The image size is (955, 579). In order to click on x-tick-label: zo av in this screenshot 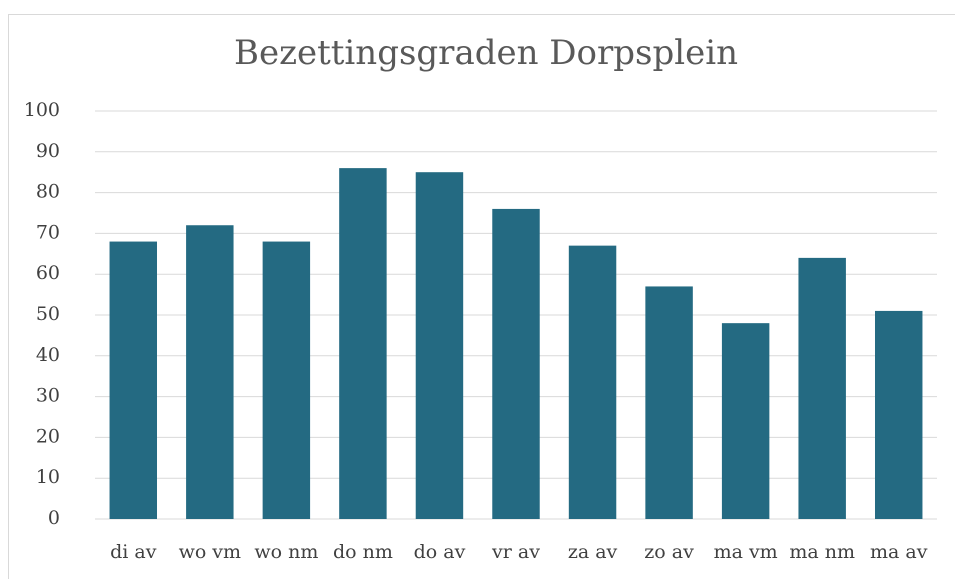, I will do `click(669, 552)`.